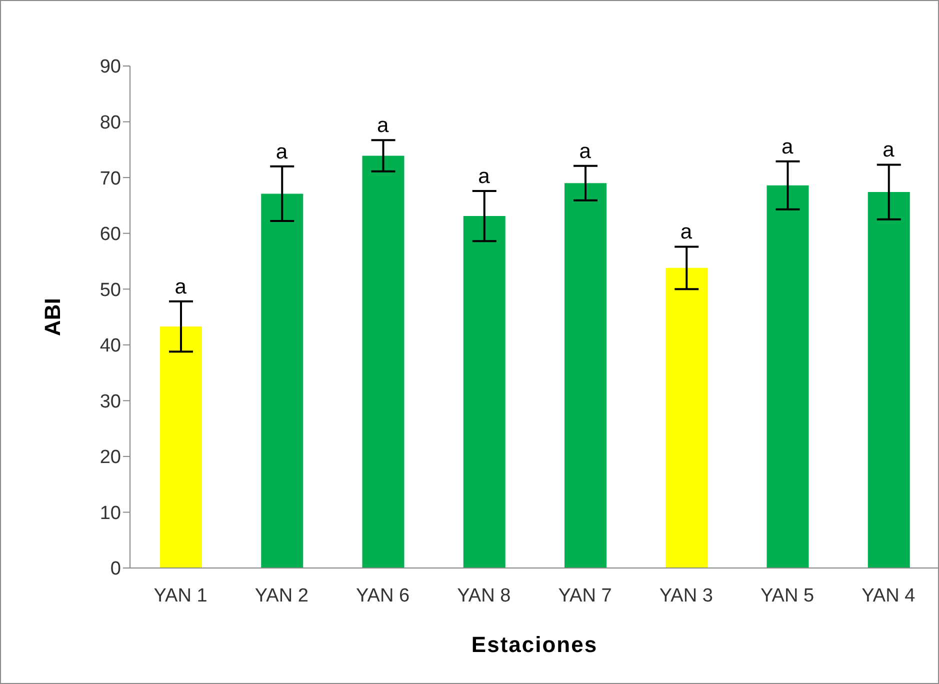 This screenshot has width=939, height=684. What do you see at coordinates (110, 290) in the screenshot?
I see `y-tick-label: 50` at bounding box center [110, 290].